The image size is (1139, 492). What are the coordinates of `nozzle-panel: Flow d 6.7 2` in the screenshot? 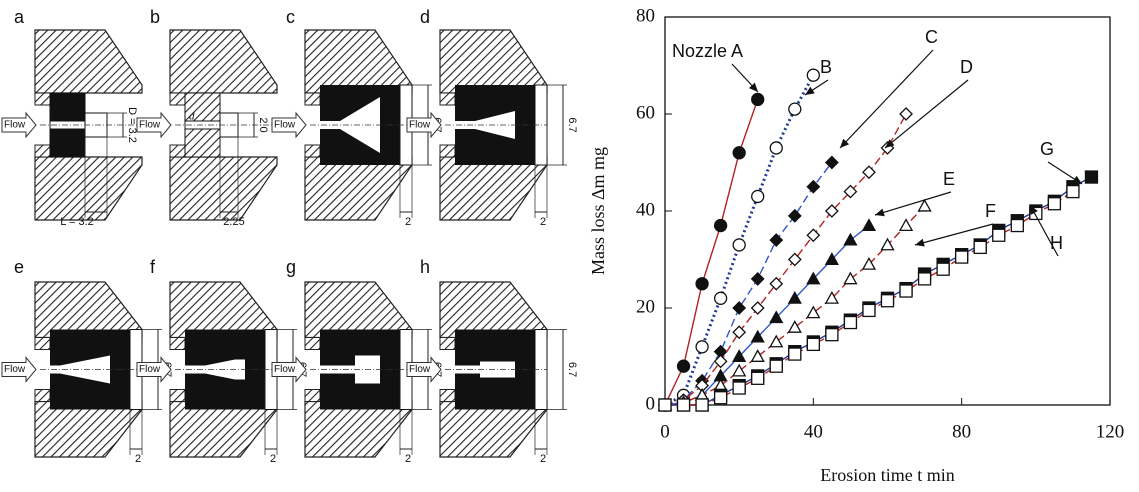 It's located at (492, 373).